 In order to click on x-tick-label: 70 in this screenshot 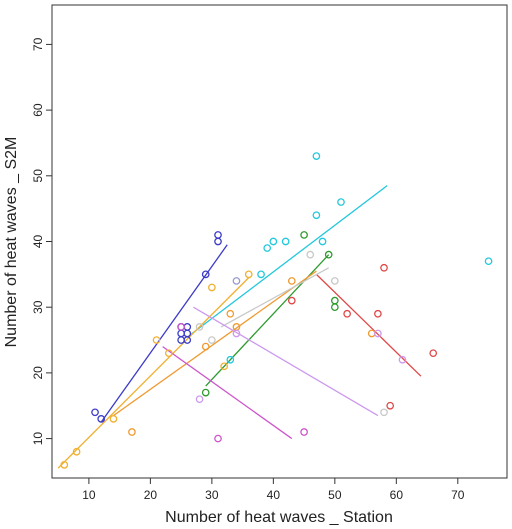, I will do `click(458, 495)`.